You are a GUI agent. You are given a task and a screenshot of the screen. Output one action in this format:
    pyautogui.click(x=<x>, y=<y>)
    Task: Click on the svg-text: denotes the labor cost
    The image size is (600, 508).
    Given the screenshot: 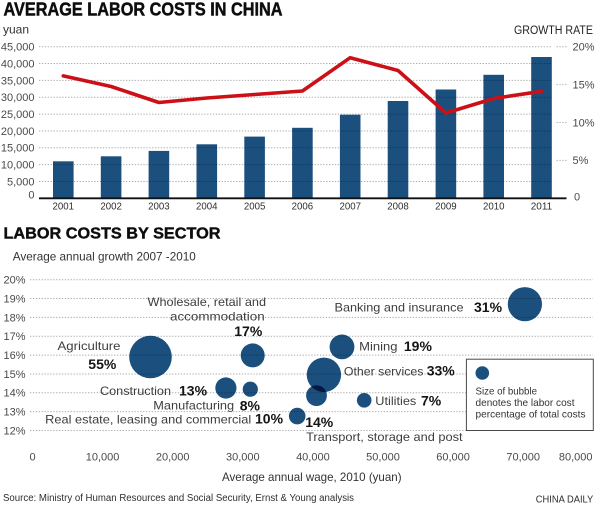 What is the action you would take?
    pyautogui.click(x=525, y=403)
    